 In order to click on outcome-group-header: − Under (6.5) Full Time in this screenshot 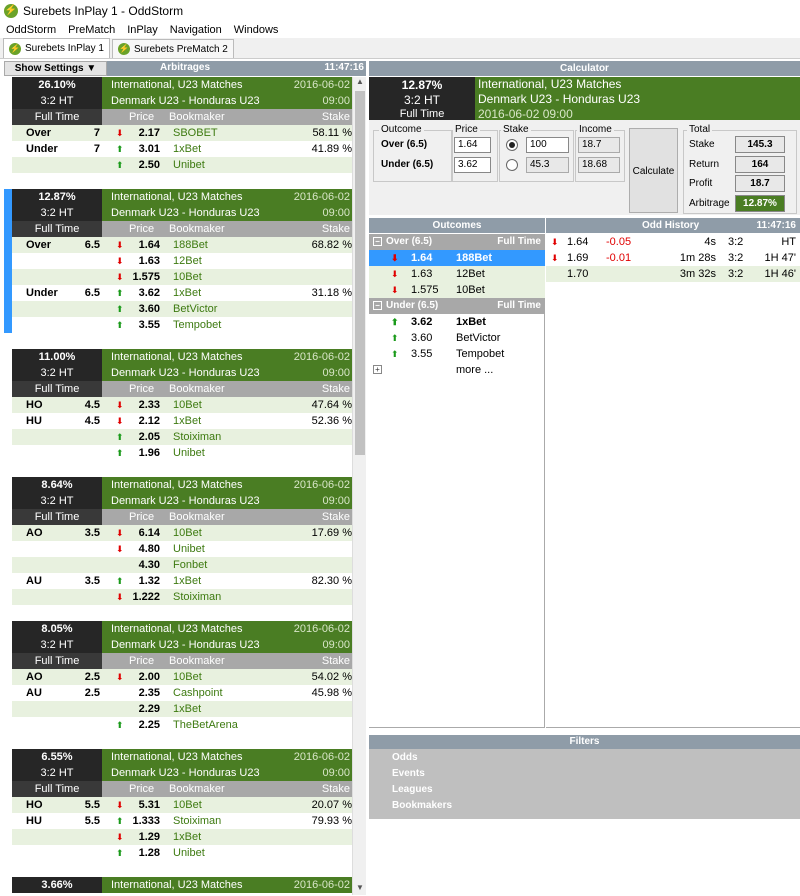, I will do `click(457, 306)`.